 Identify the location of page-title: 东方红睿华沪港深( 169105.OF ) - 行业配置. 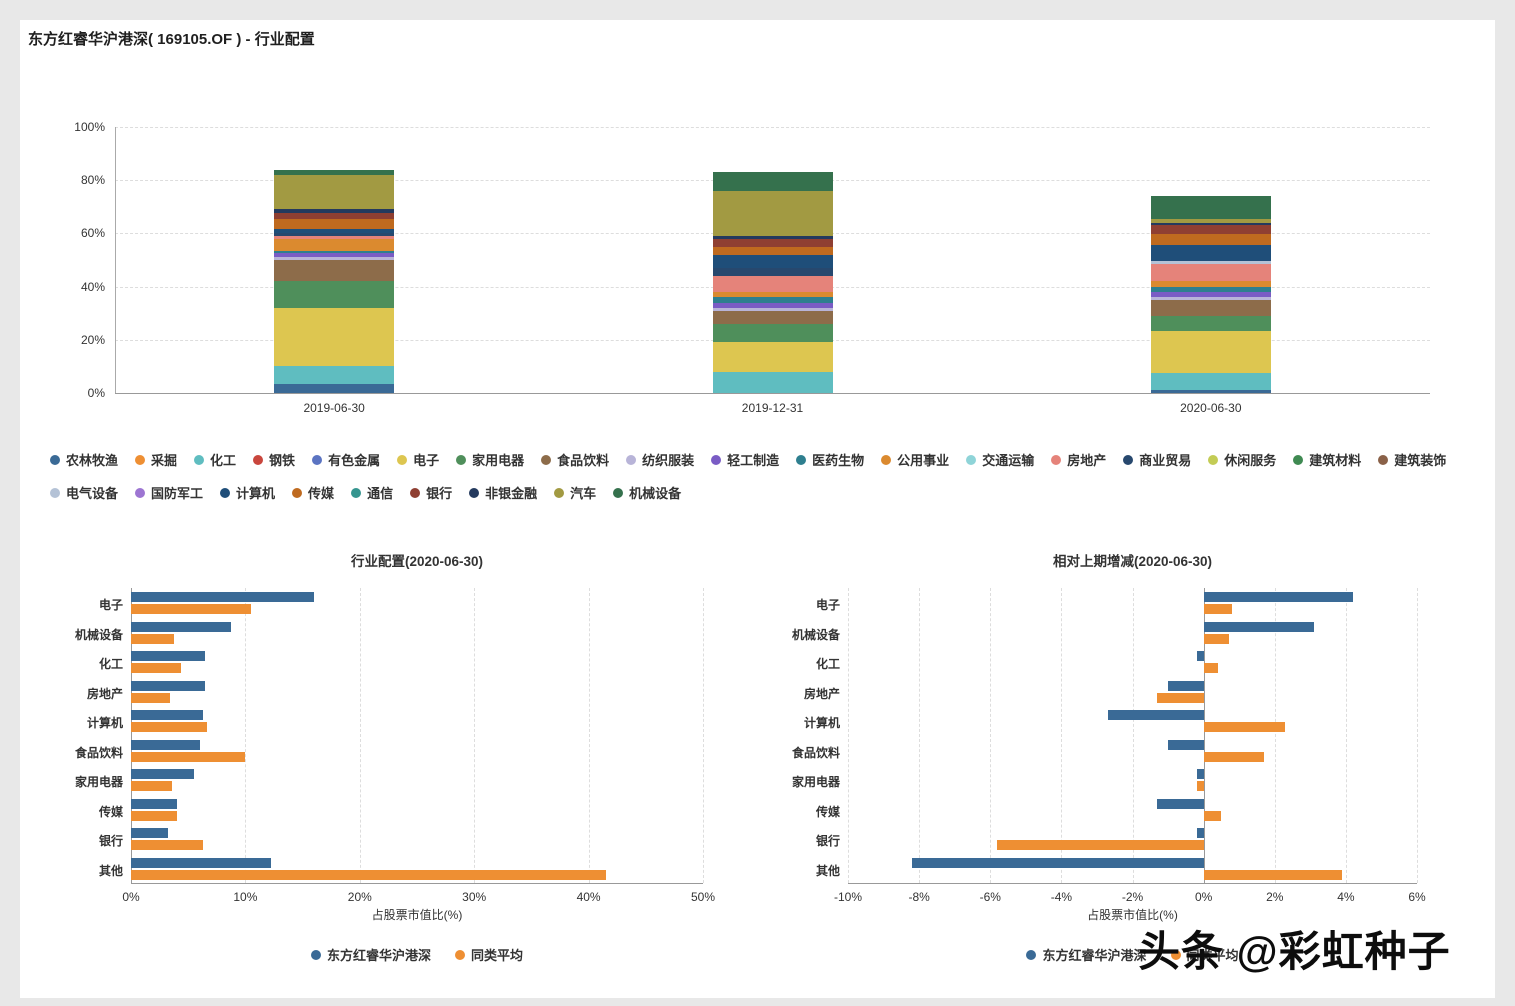
(171, 39).